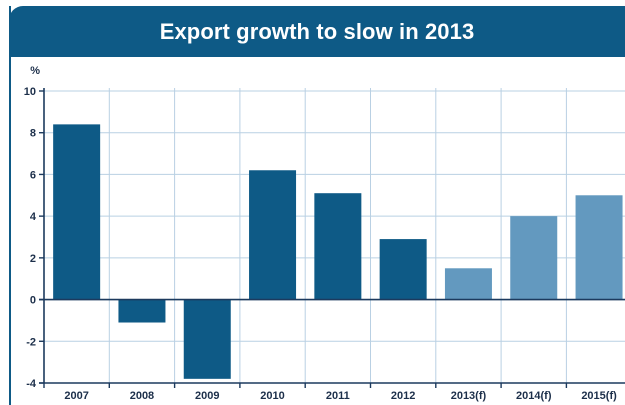  What do you see at coordinates (33, 217) in the screenshot?
I see `y-tick-label: 4` at bounding box center [33, 217].